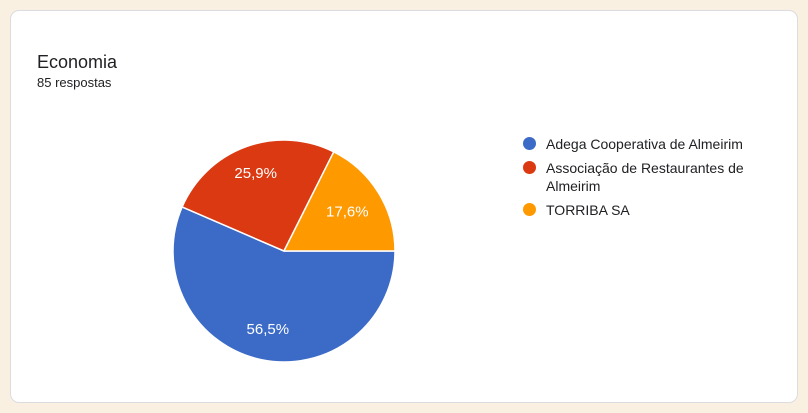 The width and height of the screenshot is (808, 413). What do you see at coordinates (268, 329) in the screenshot?
I see `pie-slice-label: 56,5%` at bounding box center [268, 329].